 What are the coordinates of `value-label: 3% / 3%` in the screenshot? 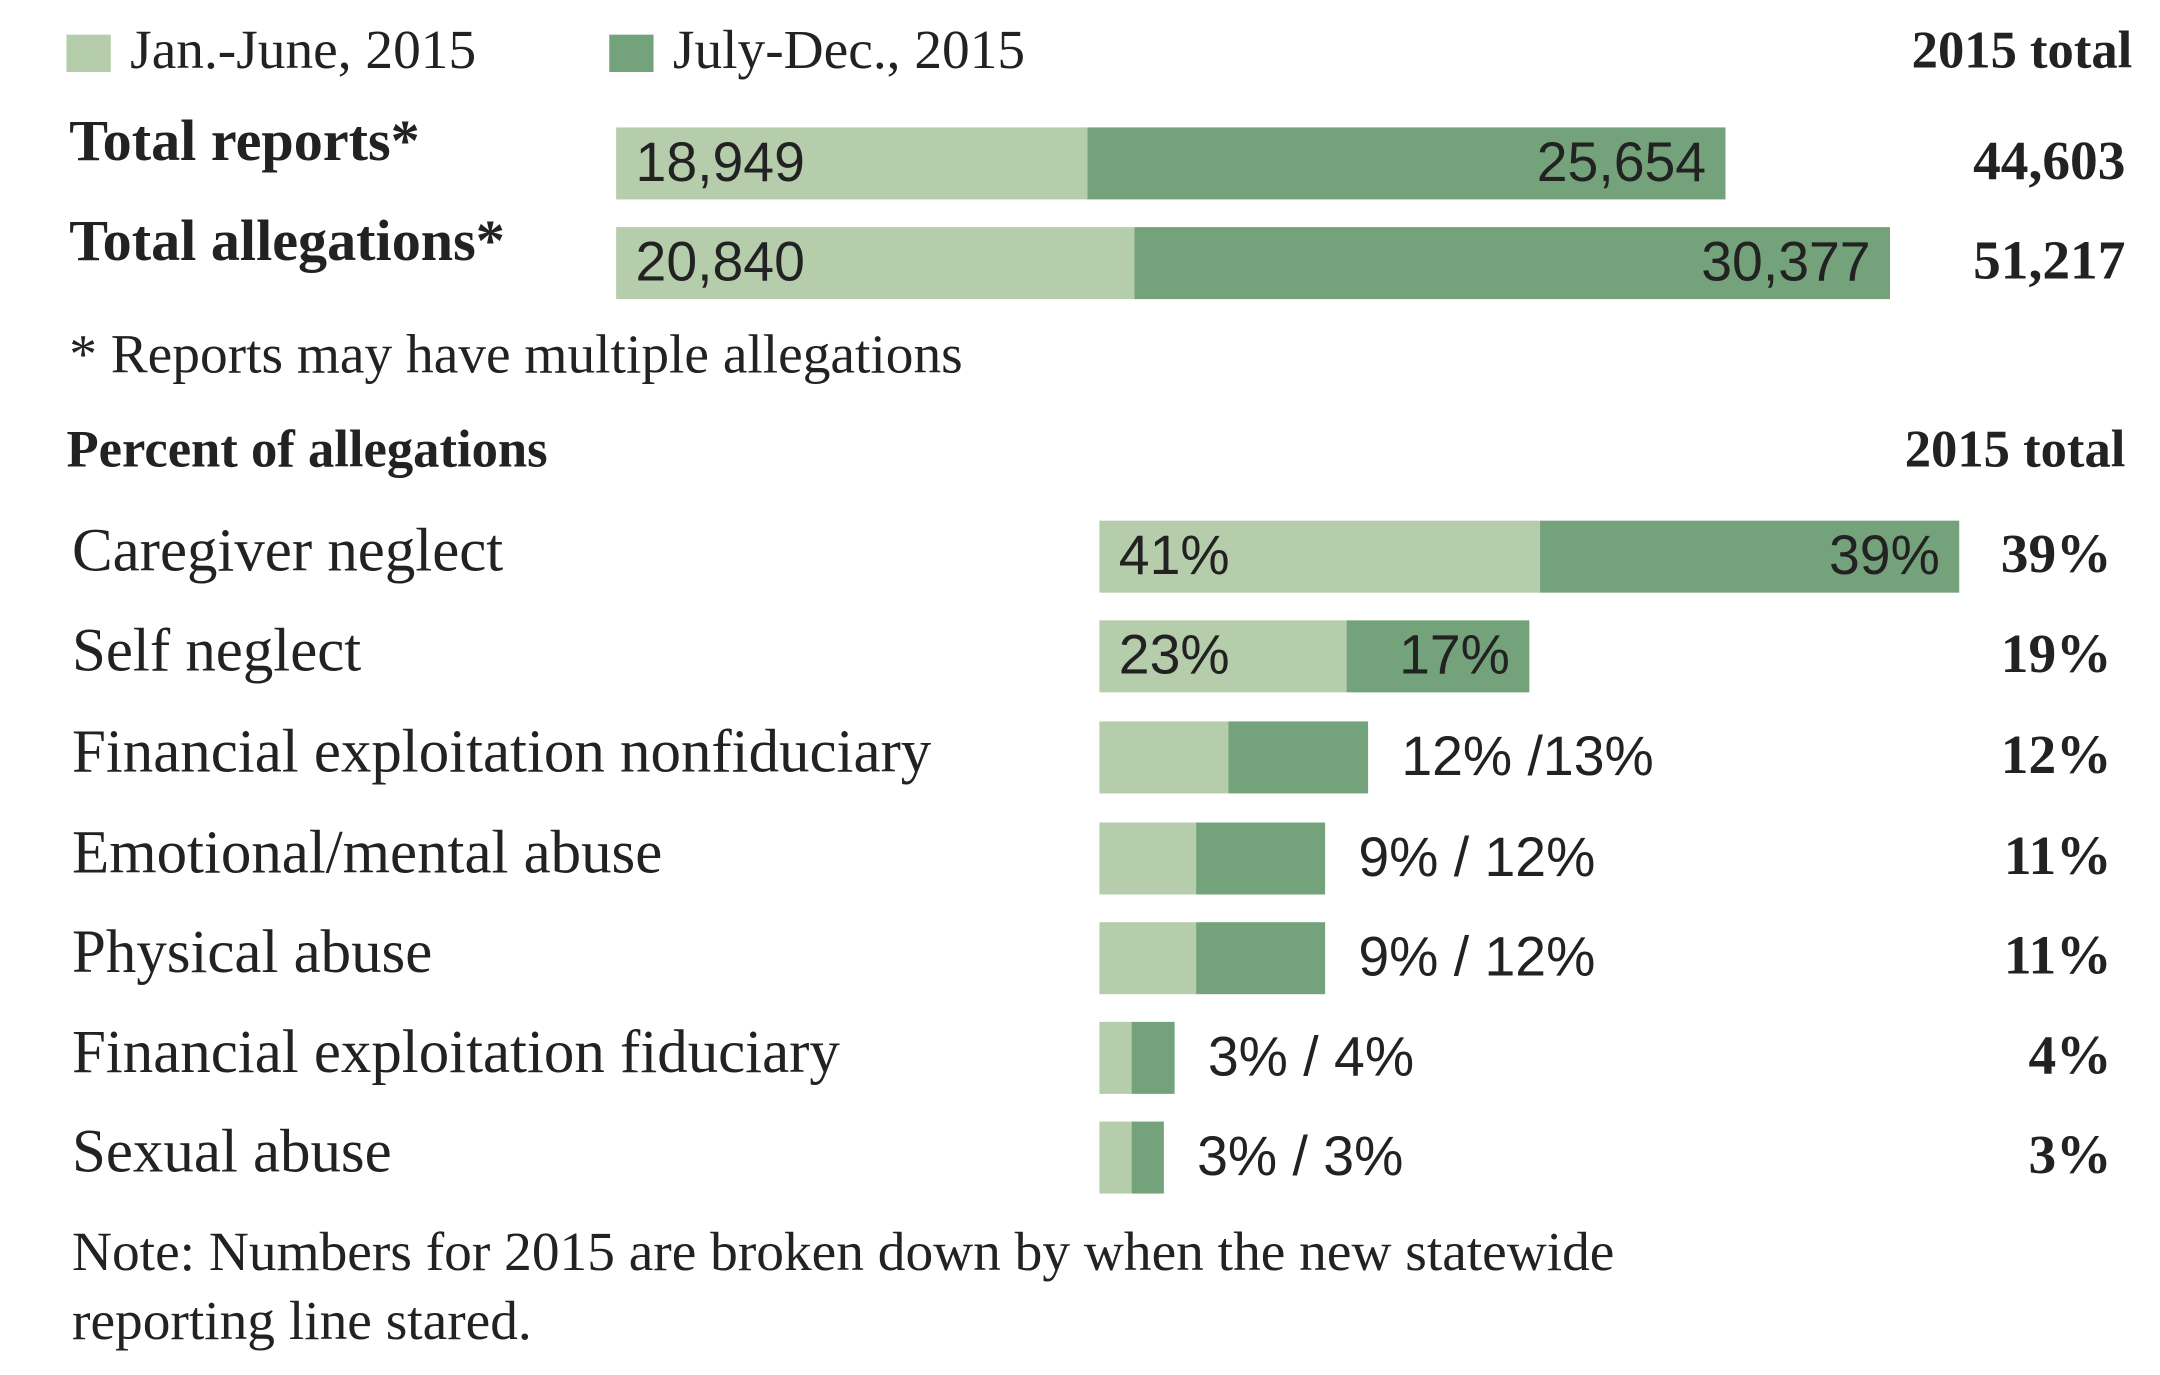 It's located at (1300, 1156).